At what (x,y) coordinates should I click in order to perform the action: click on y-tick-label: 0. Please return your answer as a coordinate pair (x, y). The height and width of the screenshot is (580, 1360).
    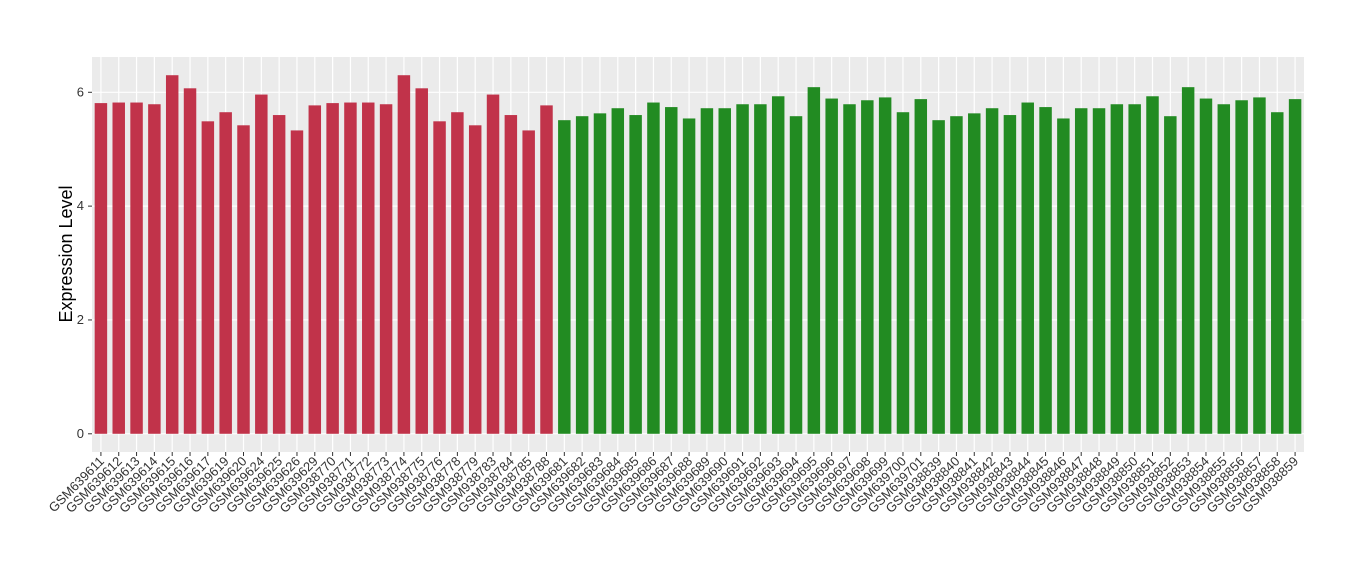
    Looking at the image, I should click on (80, 433).